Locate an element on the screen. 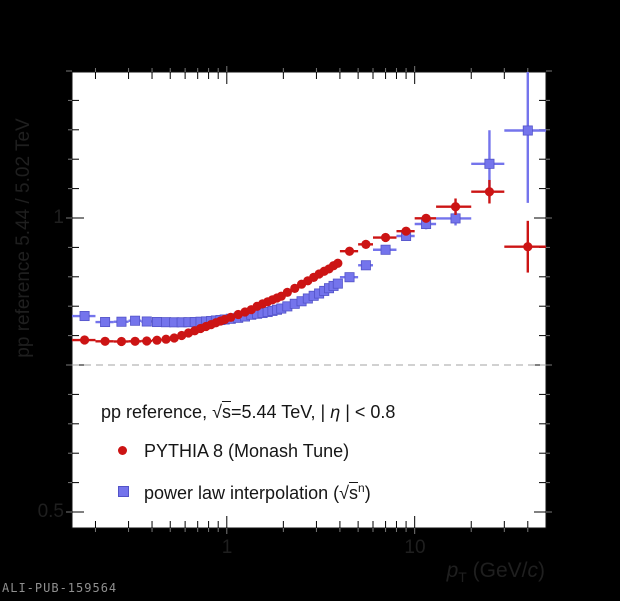 The image size is (620, 601). y-tick-label-1: 1 is located at coordinates (58, 217).